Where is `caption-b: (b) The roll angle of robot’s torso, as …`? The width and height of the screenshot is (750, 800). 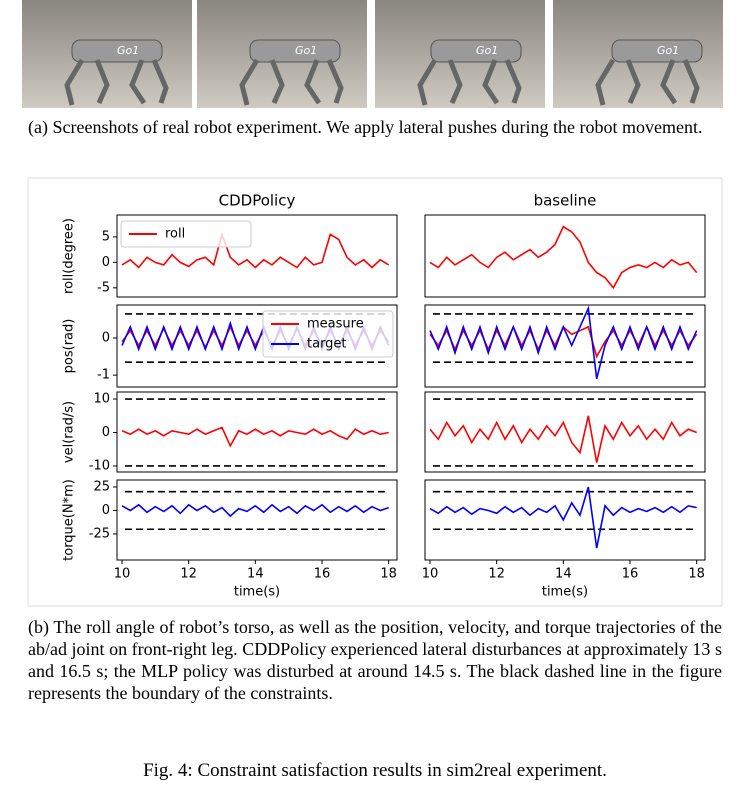 caption-b: (b) The roll angle of robot’s torso, as … is located at coordinates (375, 660).